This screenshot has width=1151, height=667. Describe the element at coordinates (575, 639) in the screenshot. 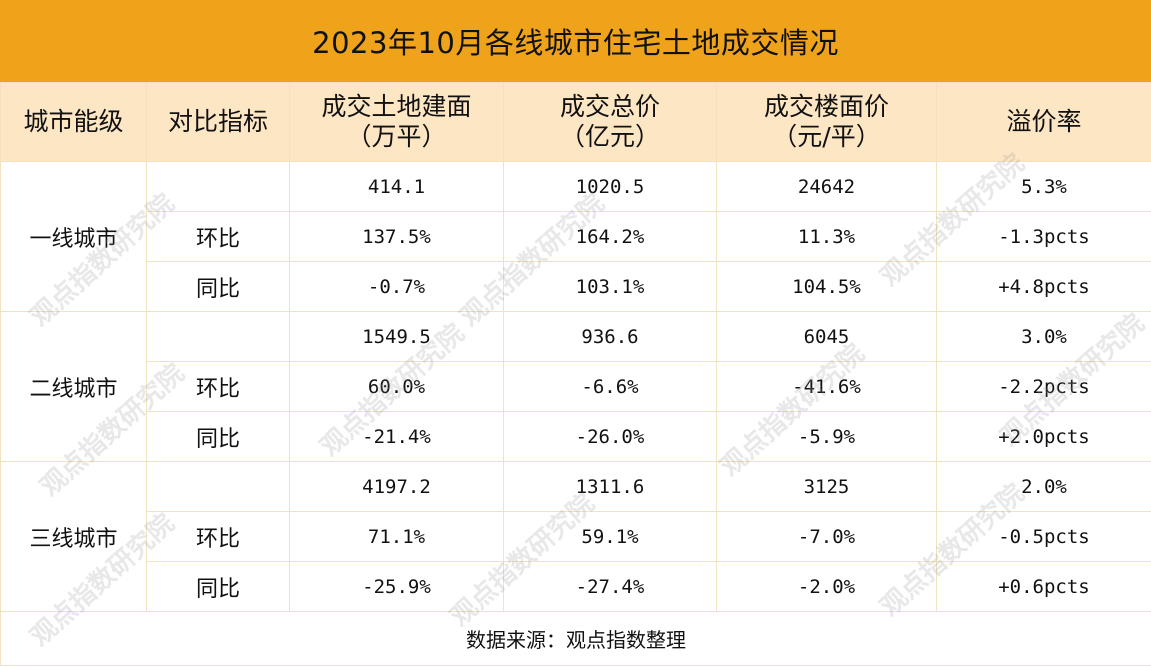

I see `data-source-note: 数据来源：观点指数整理` at that location.